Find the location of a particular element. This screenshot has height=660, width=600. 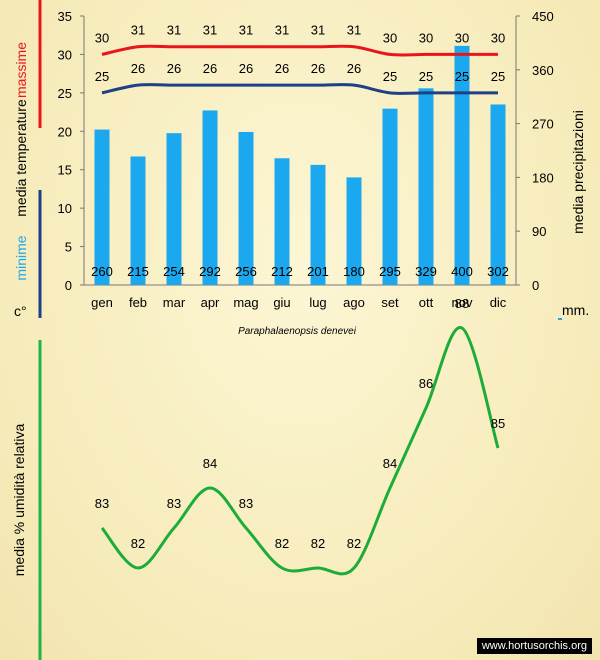

right-tick-label: 270 is located at coordinates (543, 124).